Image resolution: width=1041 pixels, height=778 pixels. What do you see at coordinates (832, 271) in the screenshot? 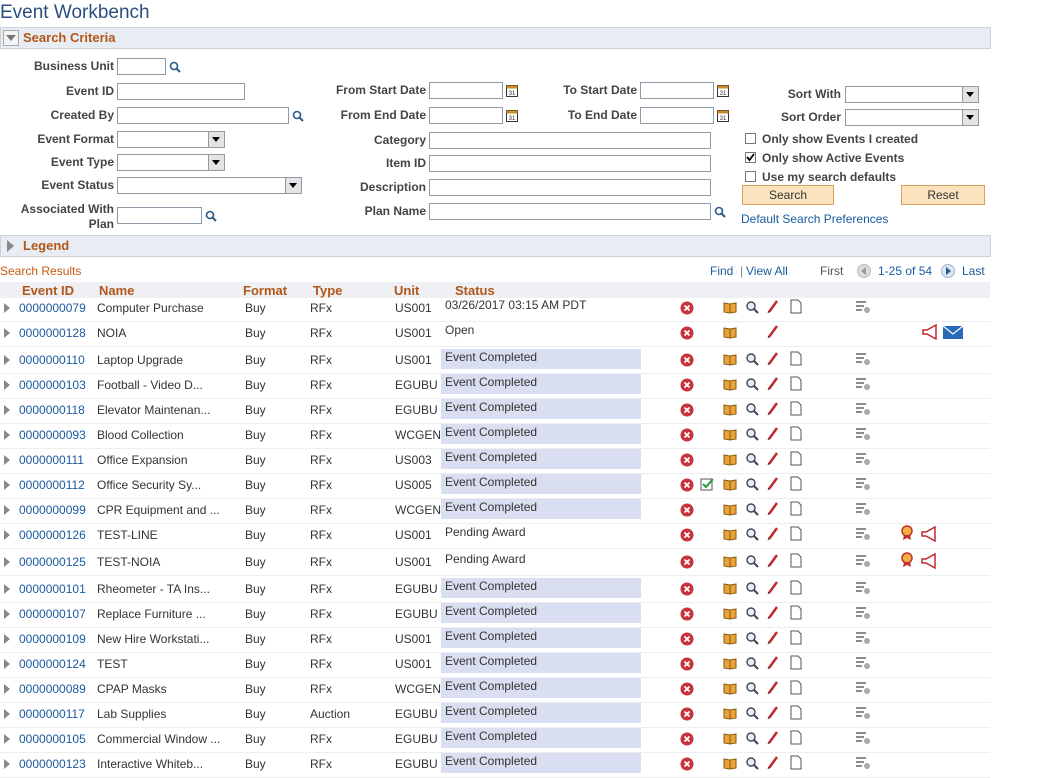
I see `first-link: First` at bounding box center [832, 271].